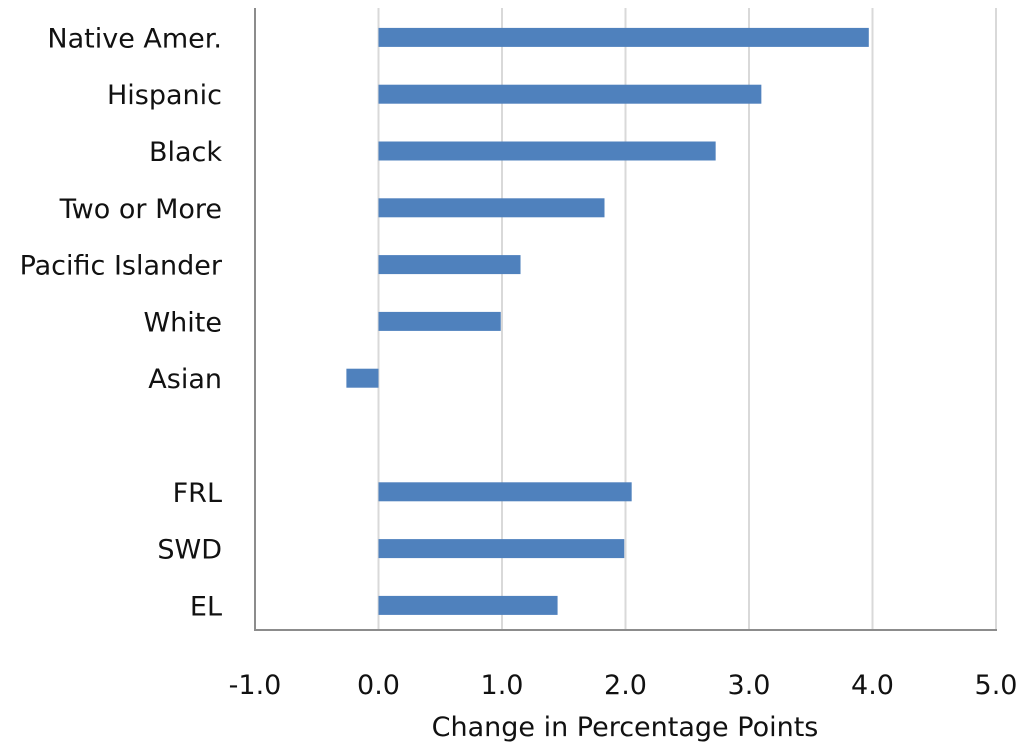 The height and width of the screenshot is (748, 1020). Describe the element at coordinates (206, 606) in the screenshot. I see `category-label: EL` at that location.